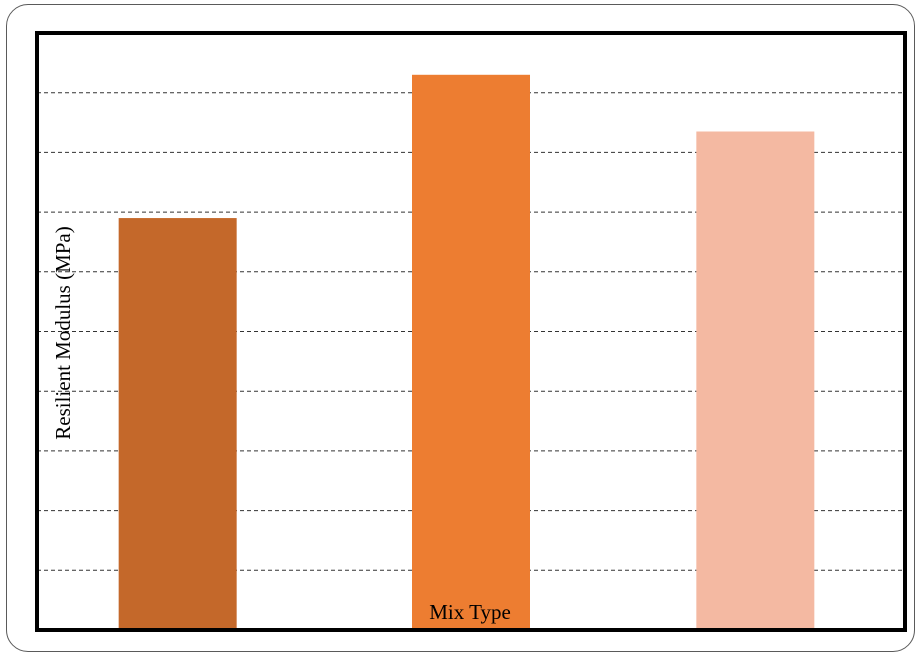 Image resolution: width=923 pixels, height=658 pixels. What do you see at coordinates (470, 612) in the screenshot?
I see `x-axis-title: Mix Type` at bounding box center [470, 612].